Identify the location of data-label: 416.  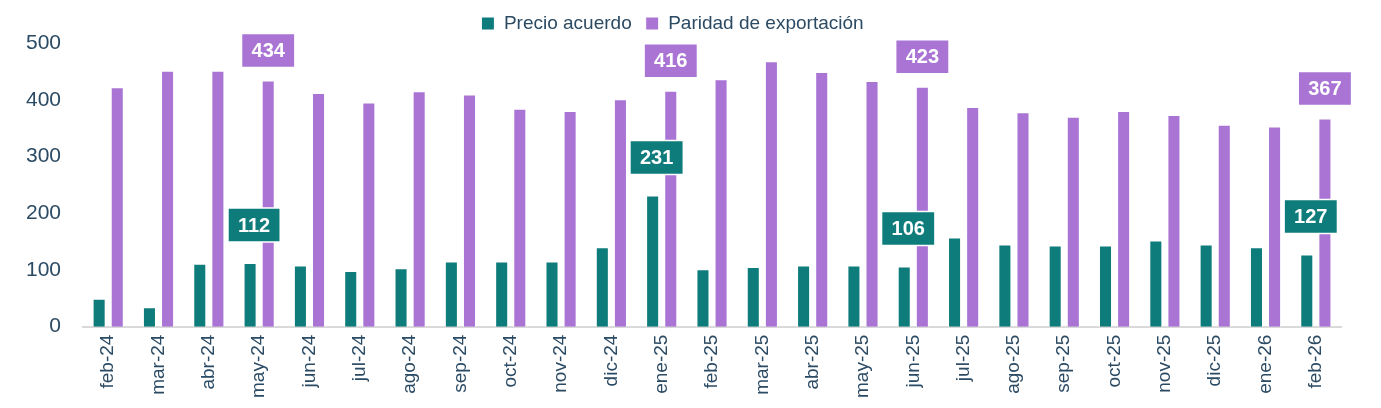
(671, 60).